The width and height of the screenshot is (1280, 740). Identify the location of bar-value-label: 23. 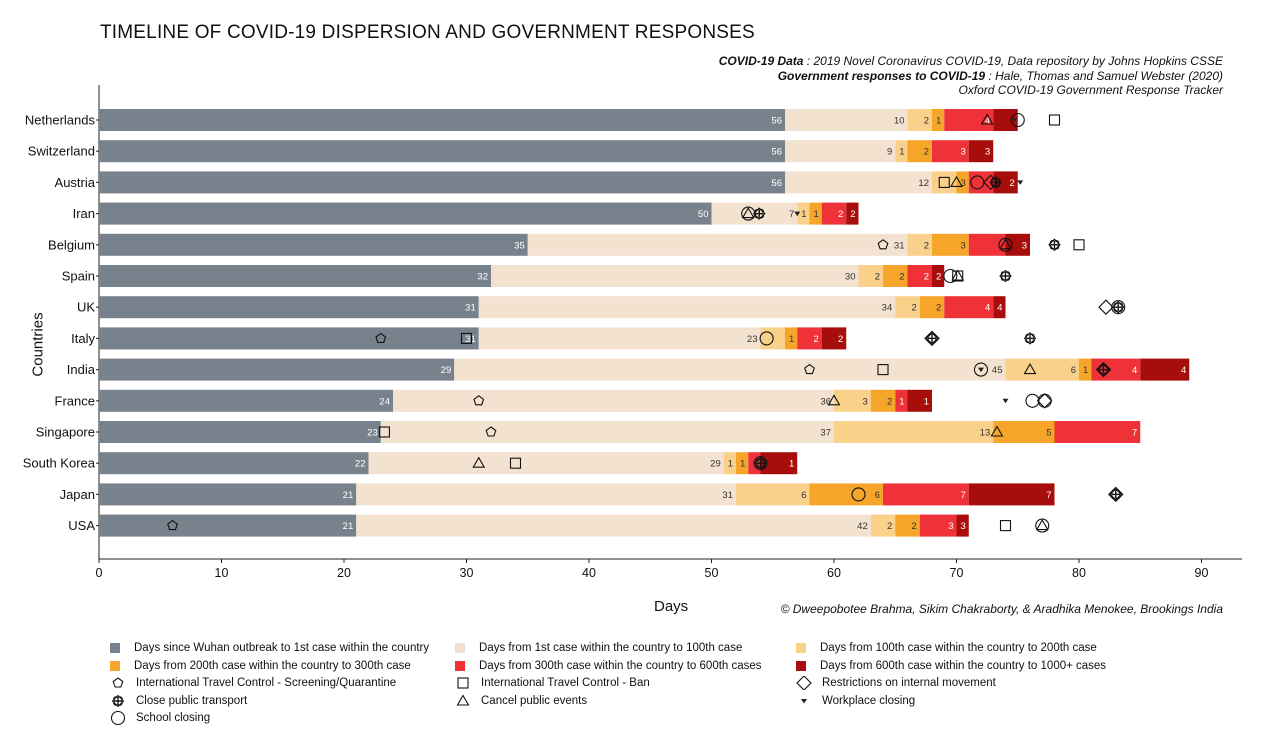
(372, 433).